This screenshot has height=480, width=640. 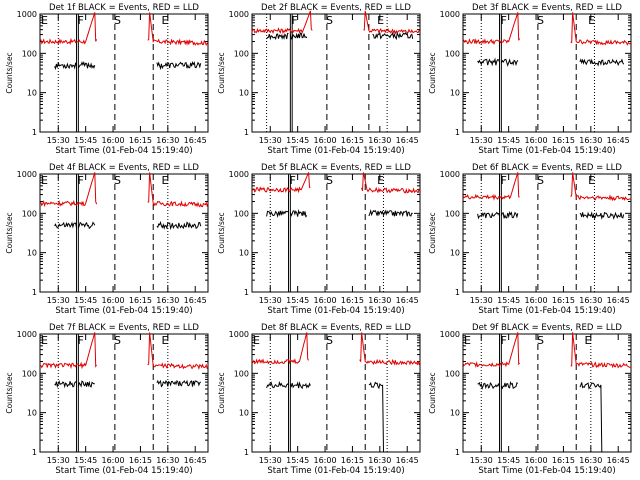 I want to click on panel-title: Det 5f BLACK = Events, RED = LLD, so click(x=336, y=168).